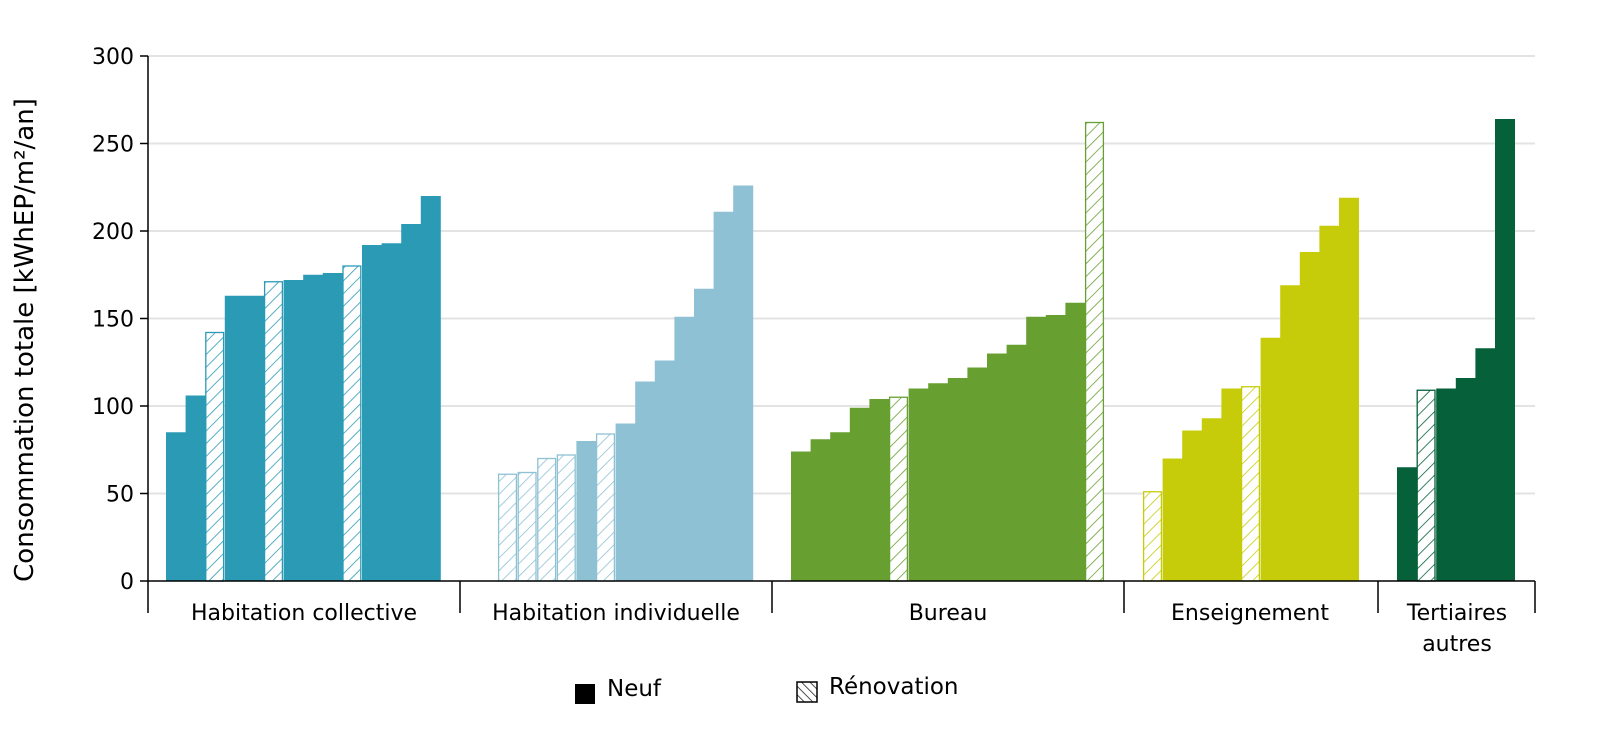  What do you see at coordinates (304, 613) in the screenshot?
I see `category-label: Habitation collective` at bounding box center [304, 613].